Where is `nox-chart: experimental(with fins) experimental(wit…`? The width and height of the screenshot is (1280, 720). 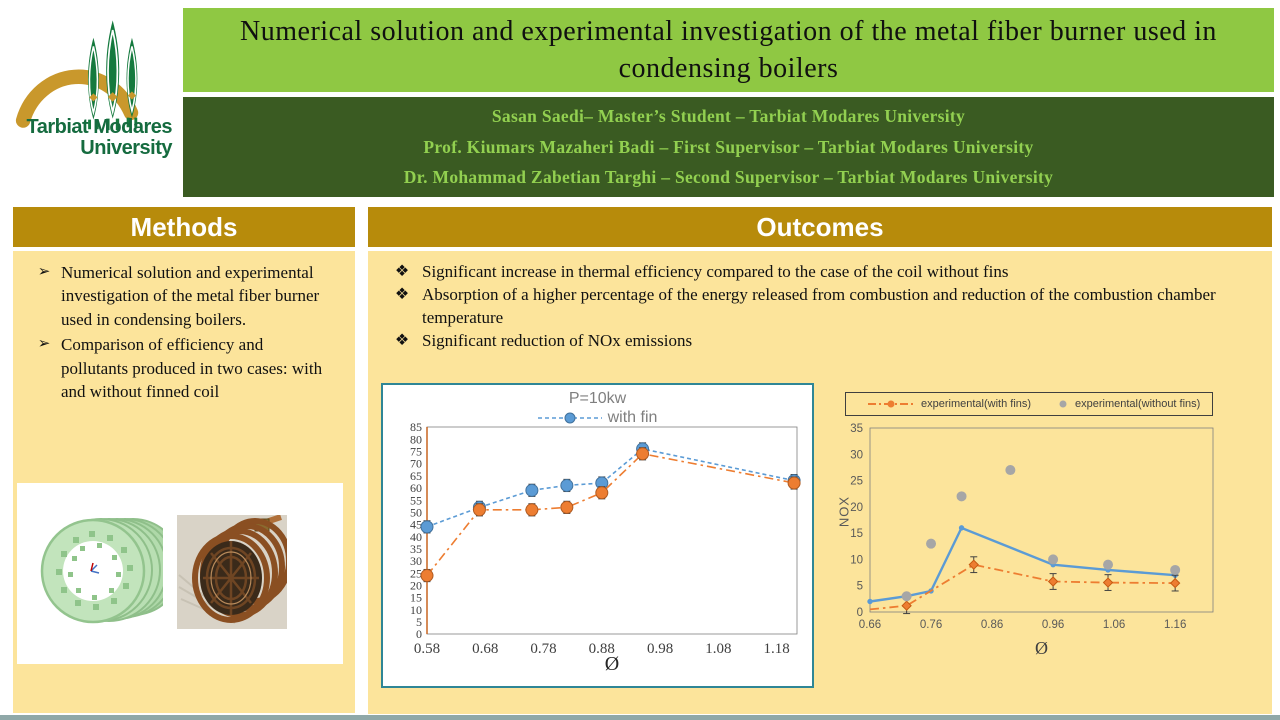
nox-chart: experimental(with fins) experimental(wit… is located at coordinates (1036, 538).